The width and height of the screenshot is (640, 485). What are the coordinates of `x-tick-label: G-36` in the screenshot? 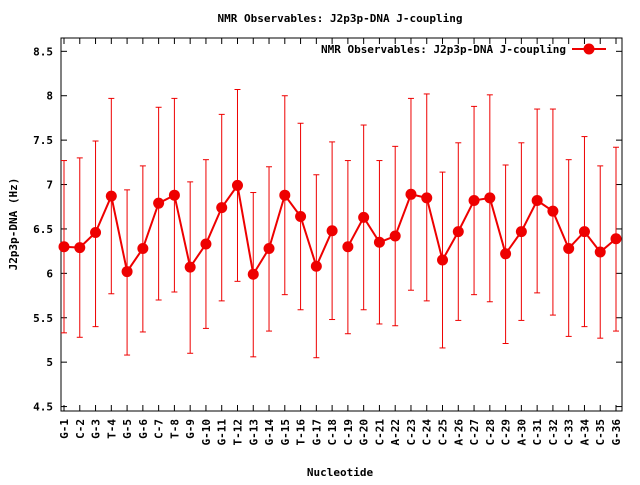 It's located at (616, 432).